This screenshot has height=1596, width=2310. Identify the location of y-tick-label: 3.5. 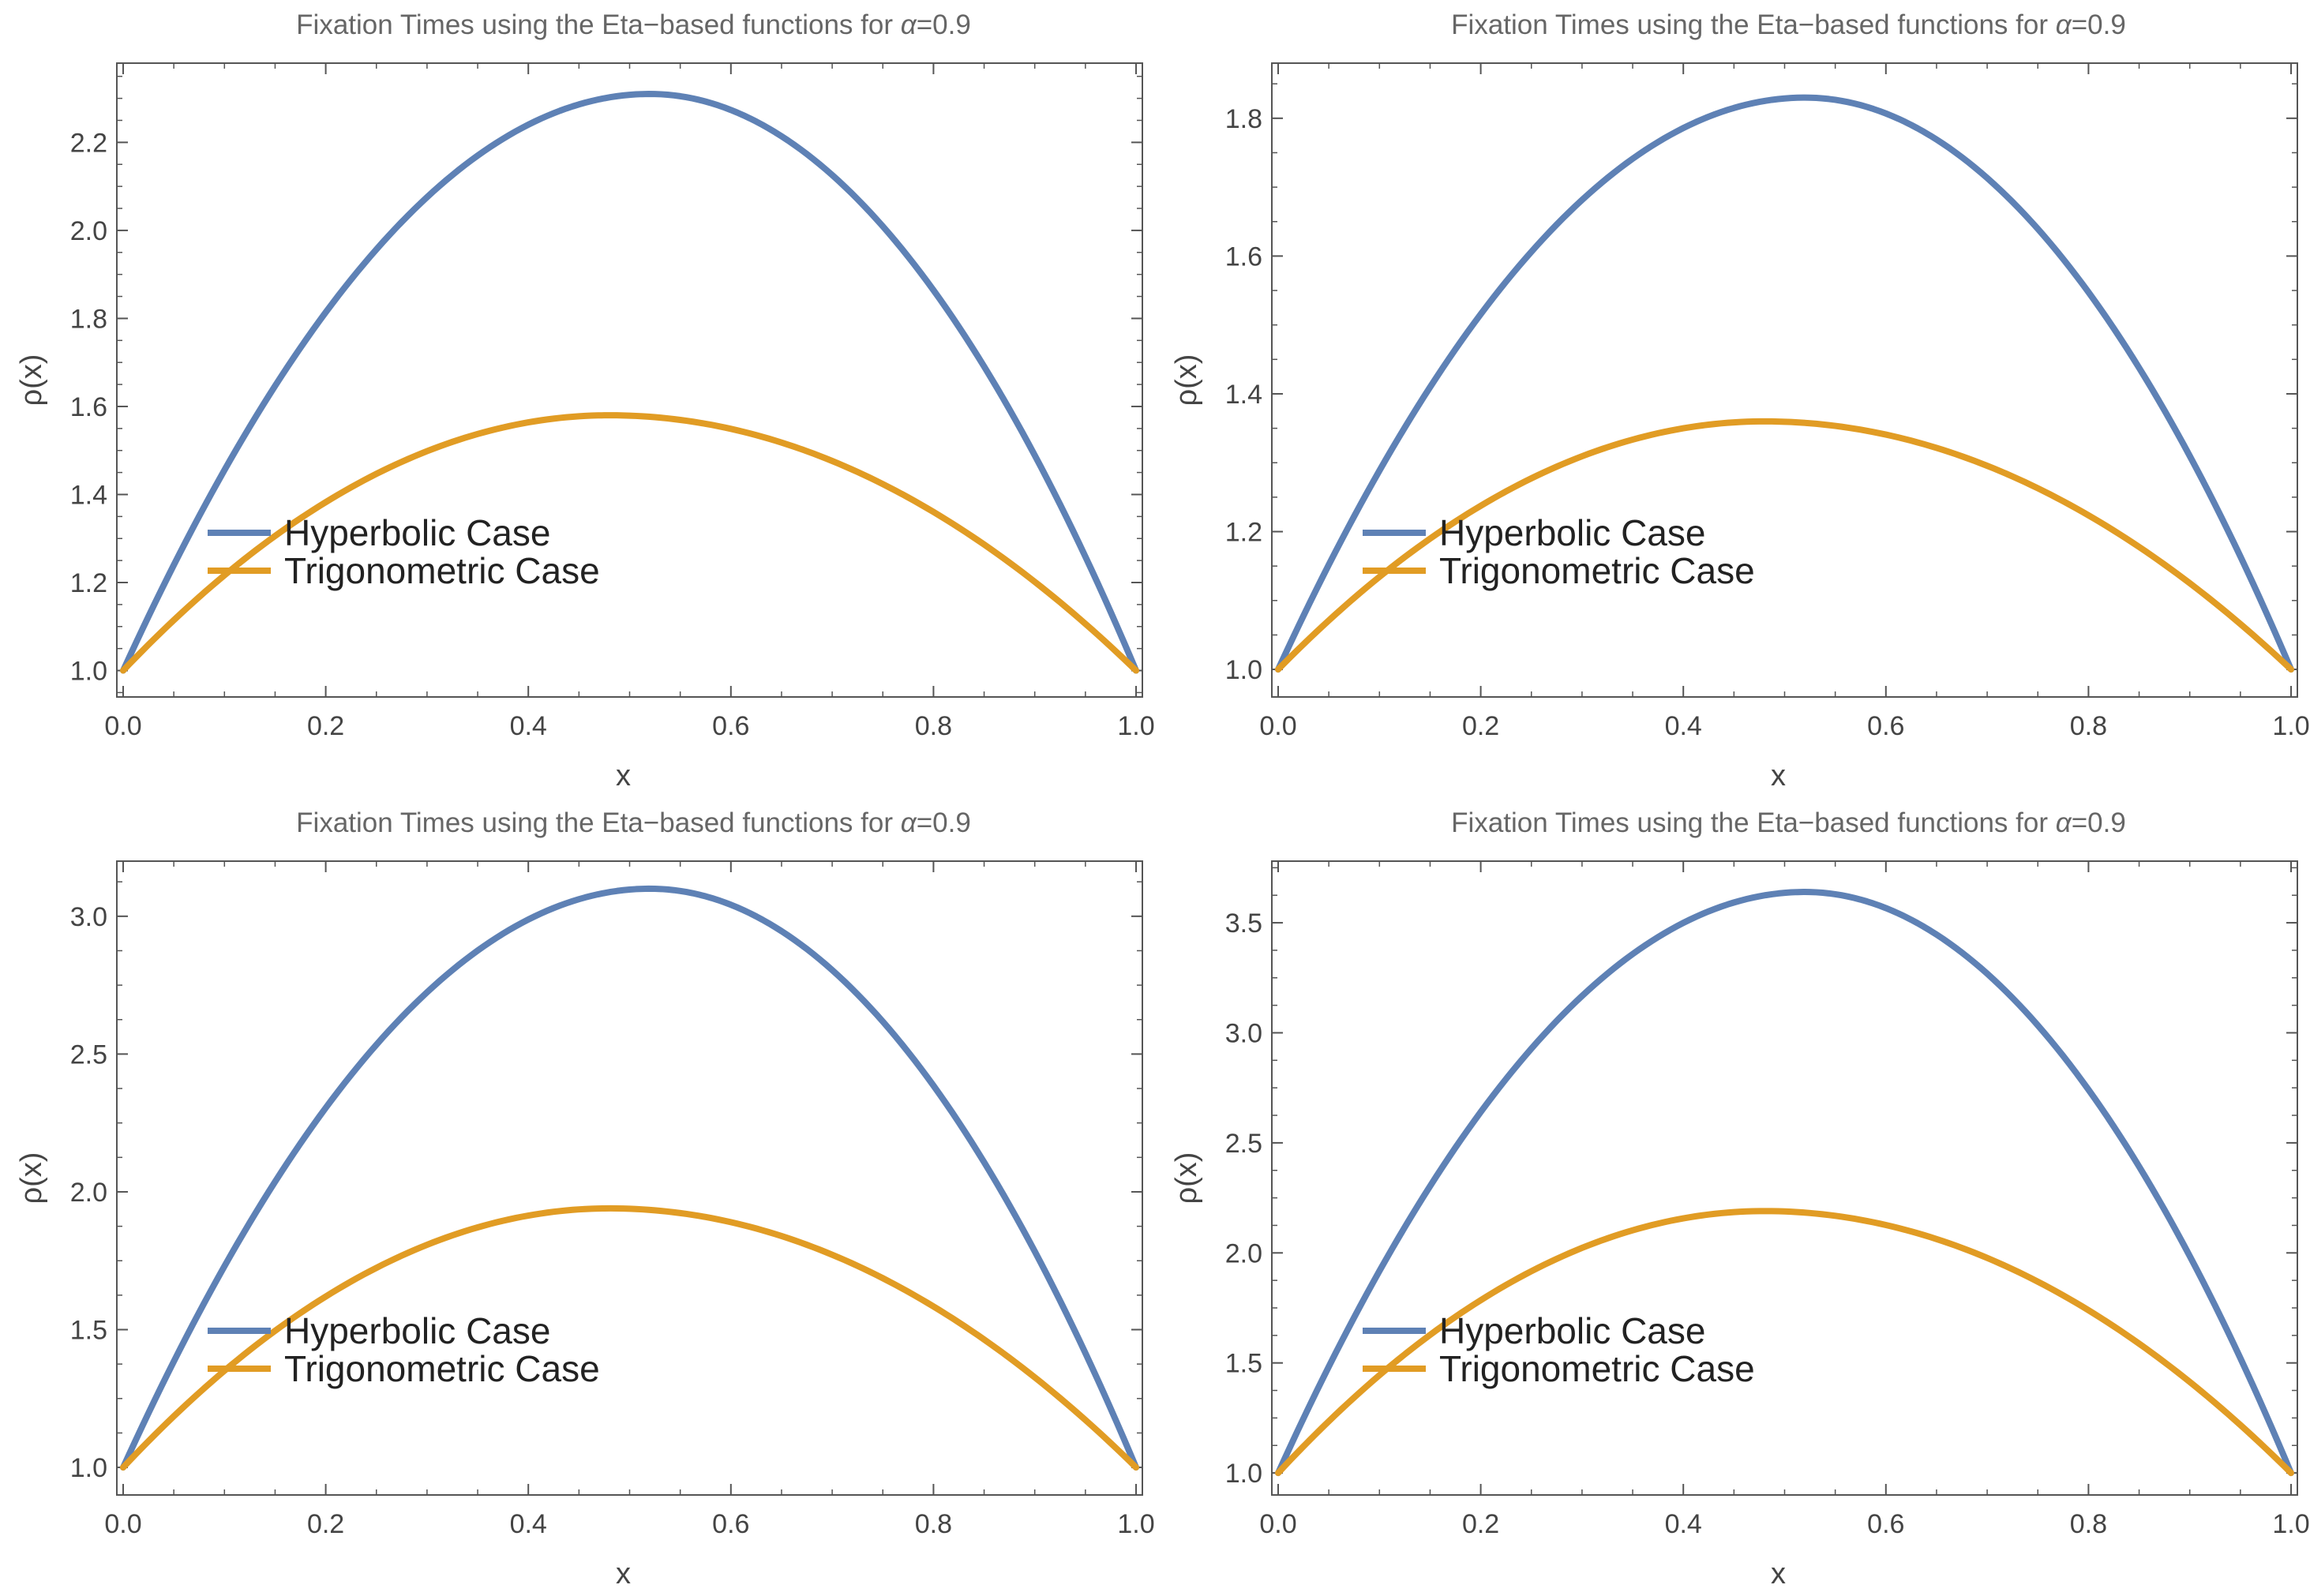
(1243, 924).